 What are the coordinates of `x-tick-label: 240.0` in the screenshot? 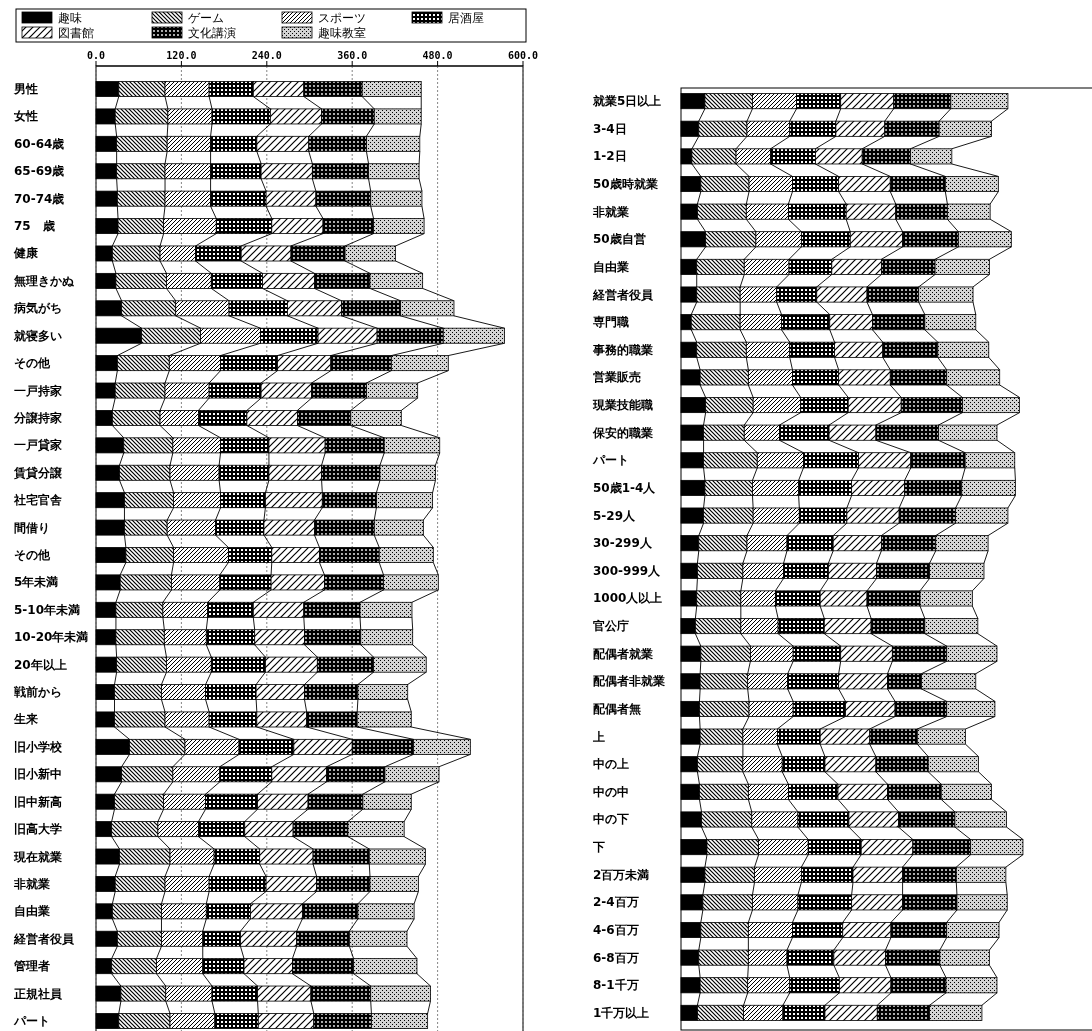 It's located at (266, 55).